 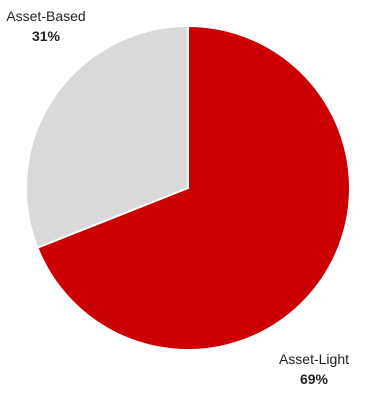 I want to click on slice-label-asset-light: Asset-Light, so click(x=314, y=359).